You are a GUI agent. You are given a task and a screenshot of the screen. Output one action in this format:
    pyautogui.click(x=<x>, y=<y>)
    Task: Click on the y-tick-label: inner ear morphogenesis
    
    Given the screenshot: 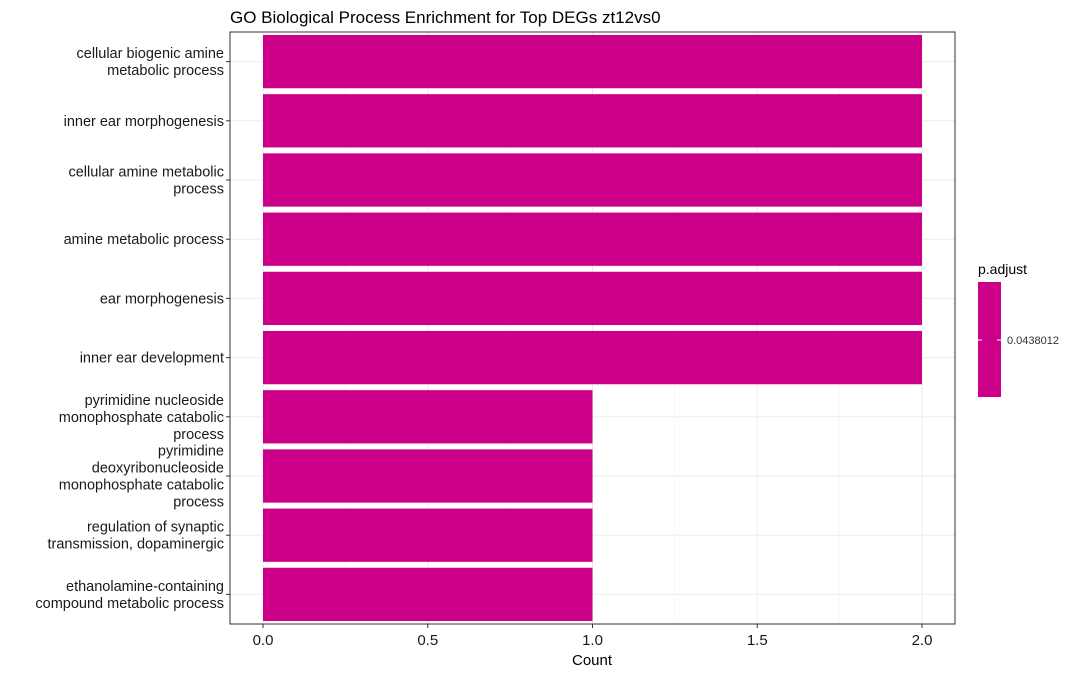 What is the action you would take?
    pyautogui.click(x=144, y=122)
    